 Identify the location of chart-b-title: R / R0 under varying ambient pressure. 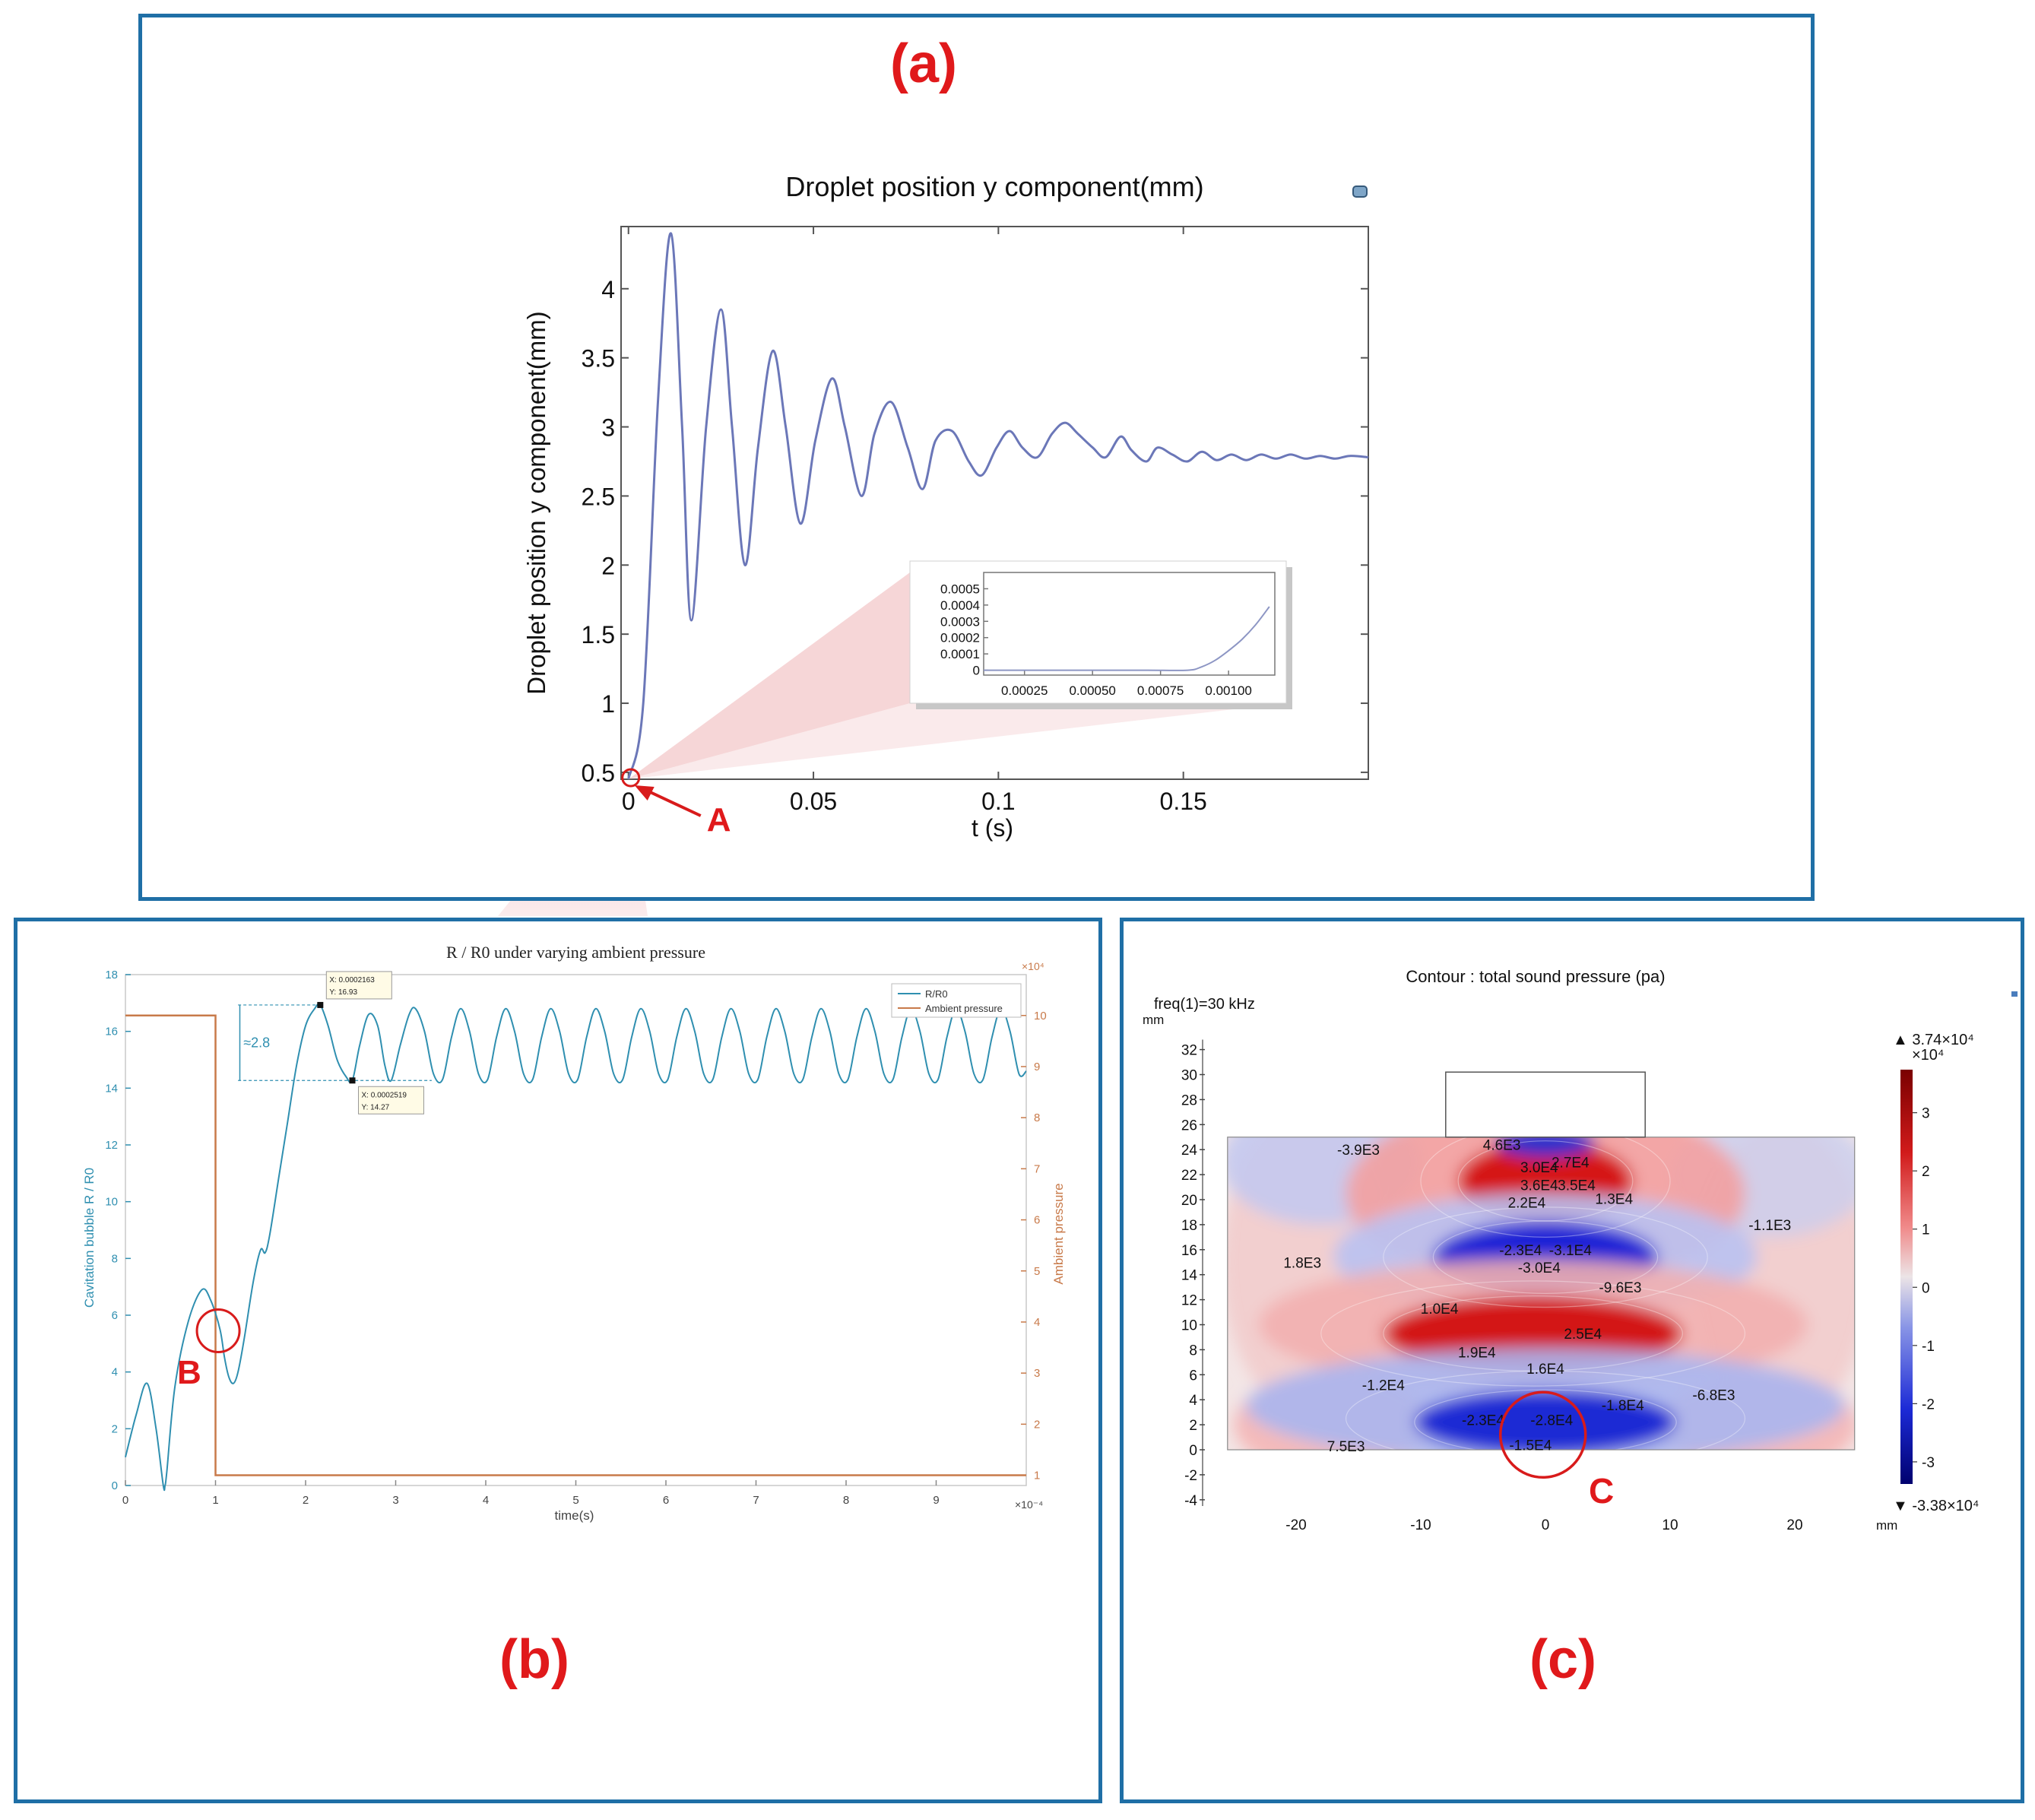
(575, 952).